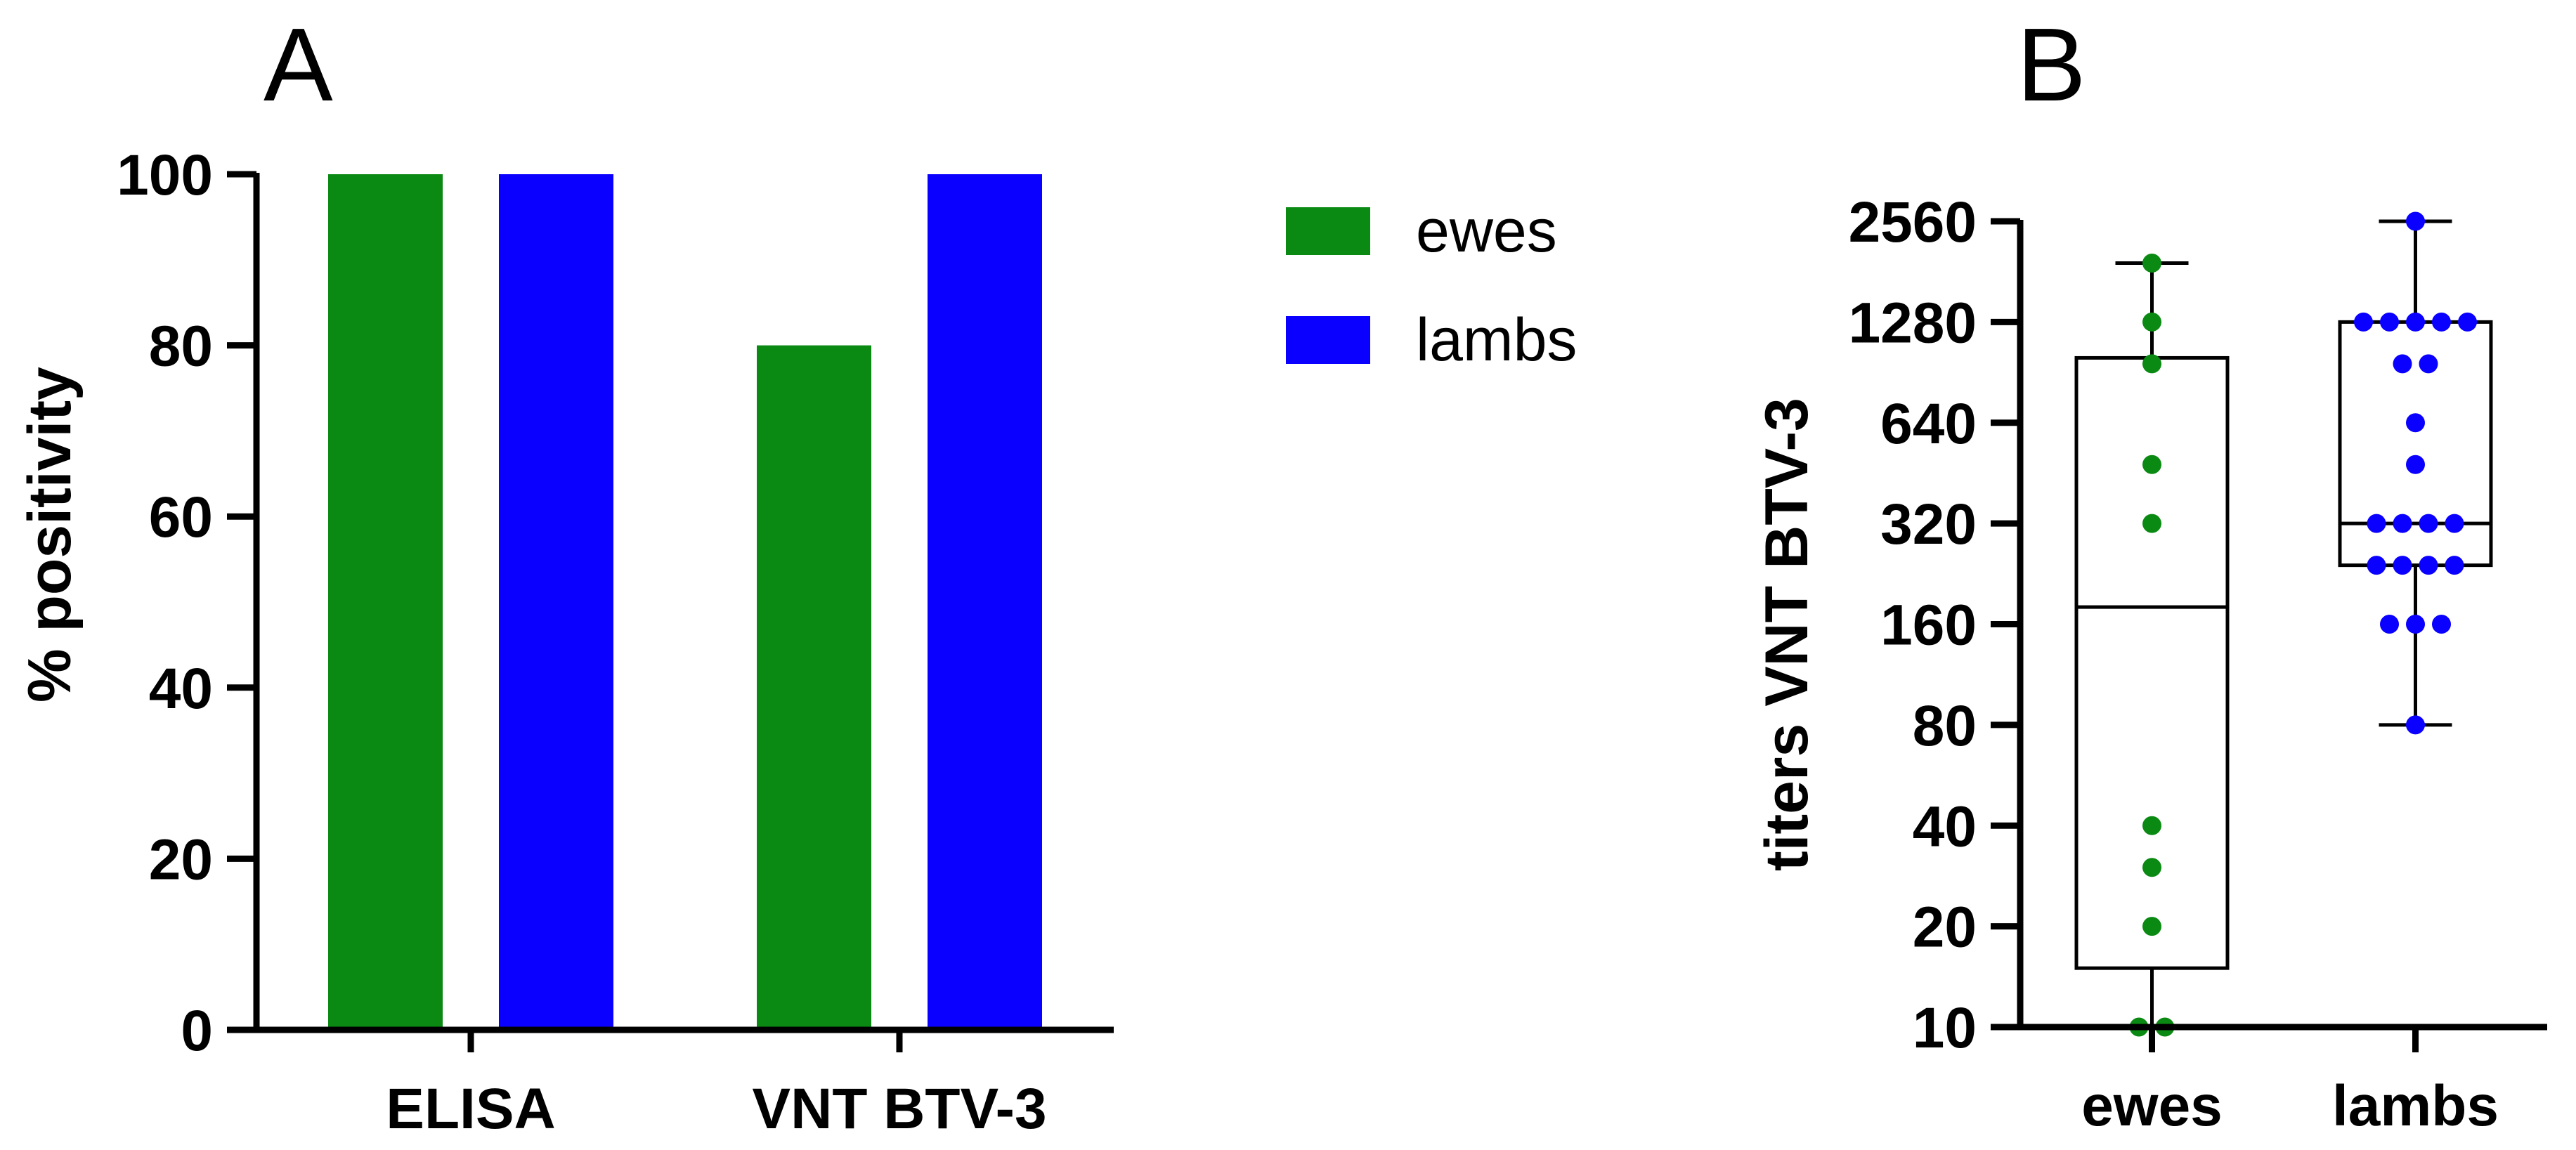 The height and width of the screenshot is (1150, 2576). I want to click on panel-a-y-axis-title: % positivity, so click(50, 535).